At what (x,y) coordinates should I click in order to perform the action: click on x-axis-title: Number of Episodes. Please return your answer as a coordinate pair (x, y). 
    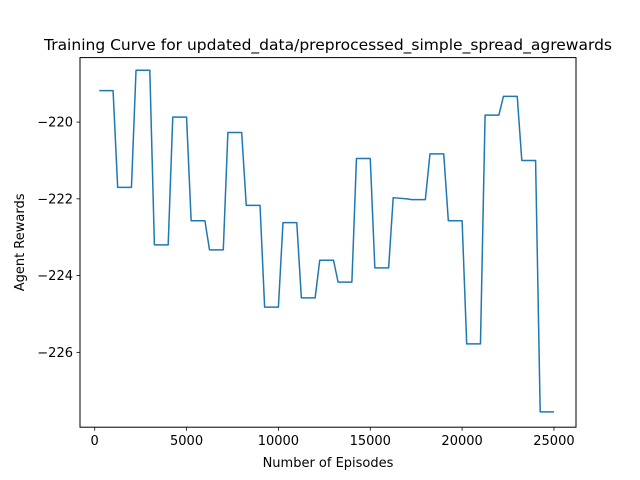
    Looking at the image, I should click on (328, 463).